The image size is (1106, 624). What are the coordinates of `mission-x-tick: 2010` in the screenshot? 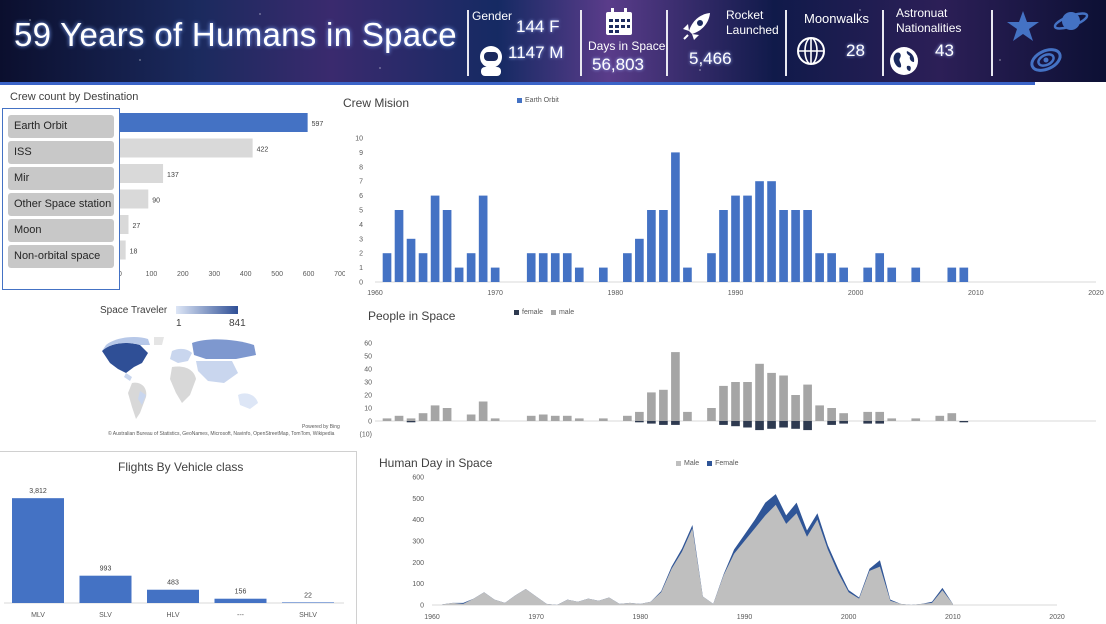 It's located at (976, 293).